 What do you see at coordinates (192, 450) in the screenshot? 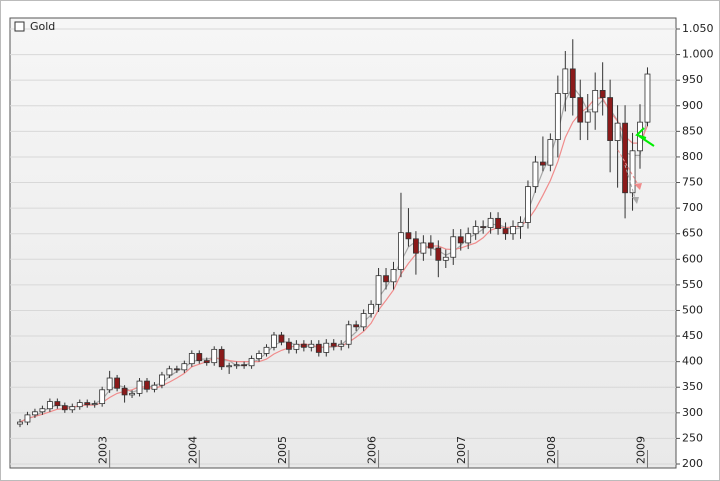
I see `x-tick-label: 2004` at bounding box center [192, 450].